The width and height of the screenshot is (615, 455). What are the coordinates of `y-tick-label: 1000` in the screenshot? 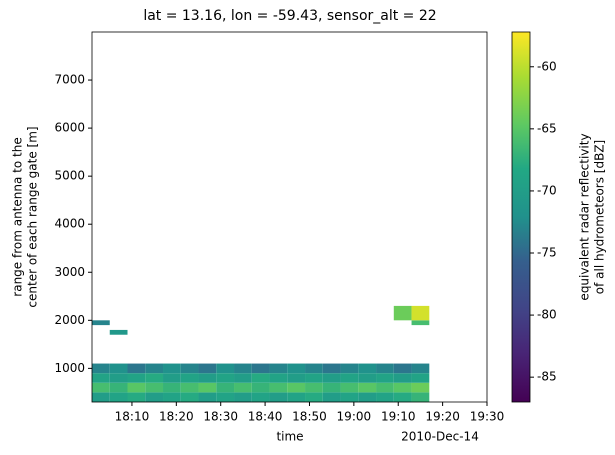 It's located at (69, 368).